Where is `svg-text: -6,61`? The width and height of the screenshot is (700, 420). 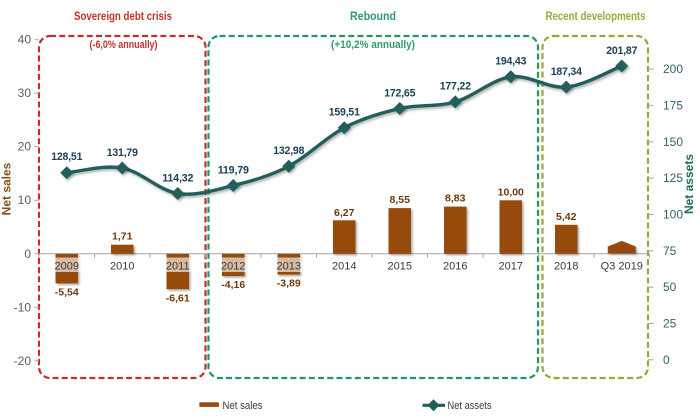 svg-text: -6,61 is located at coordinates (178, 298).